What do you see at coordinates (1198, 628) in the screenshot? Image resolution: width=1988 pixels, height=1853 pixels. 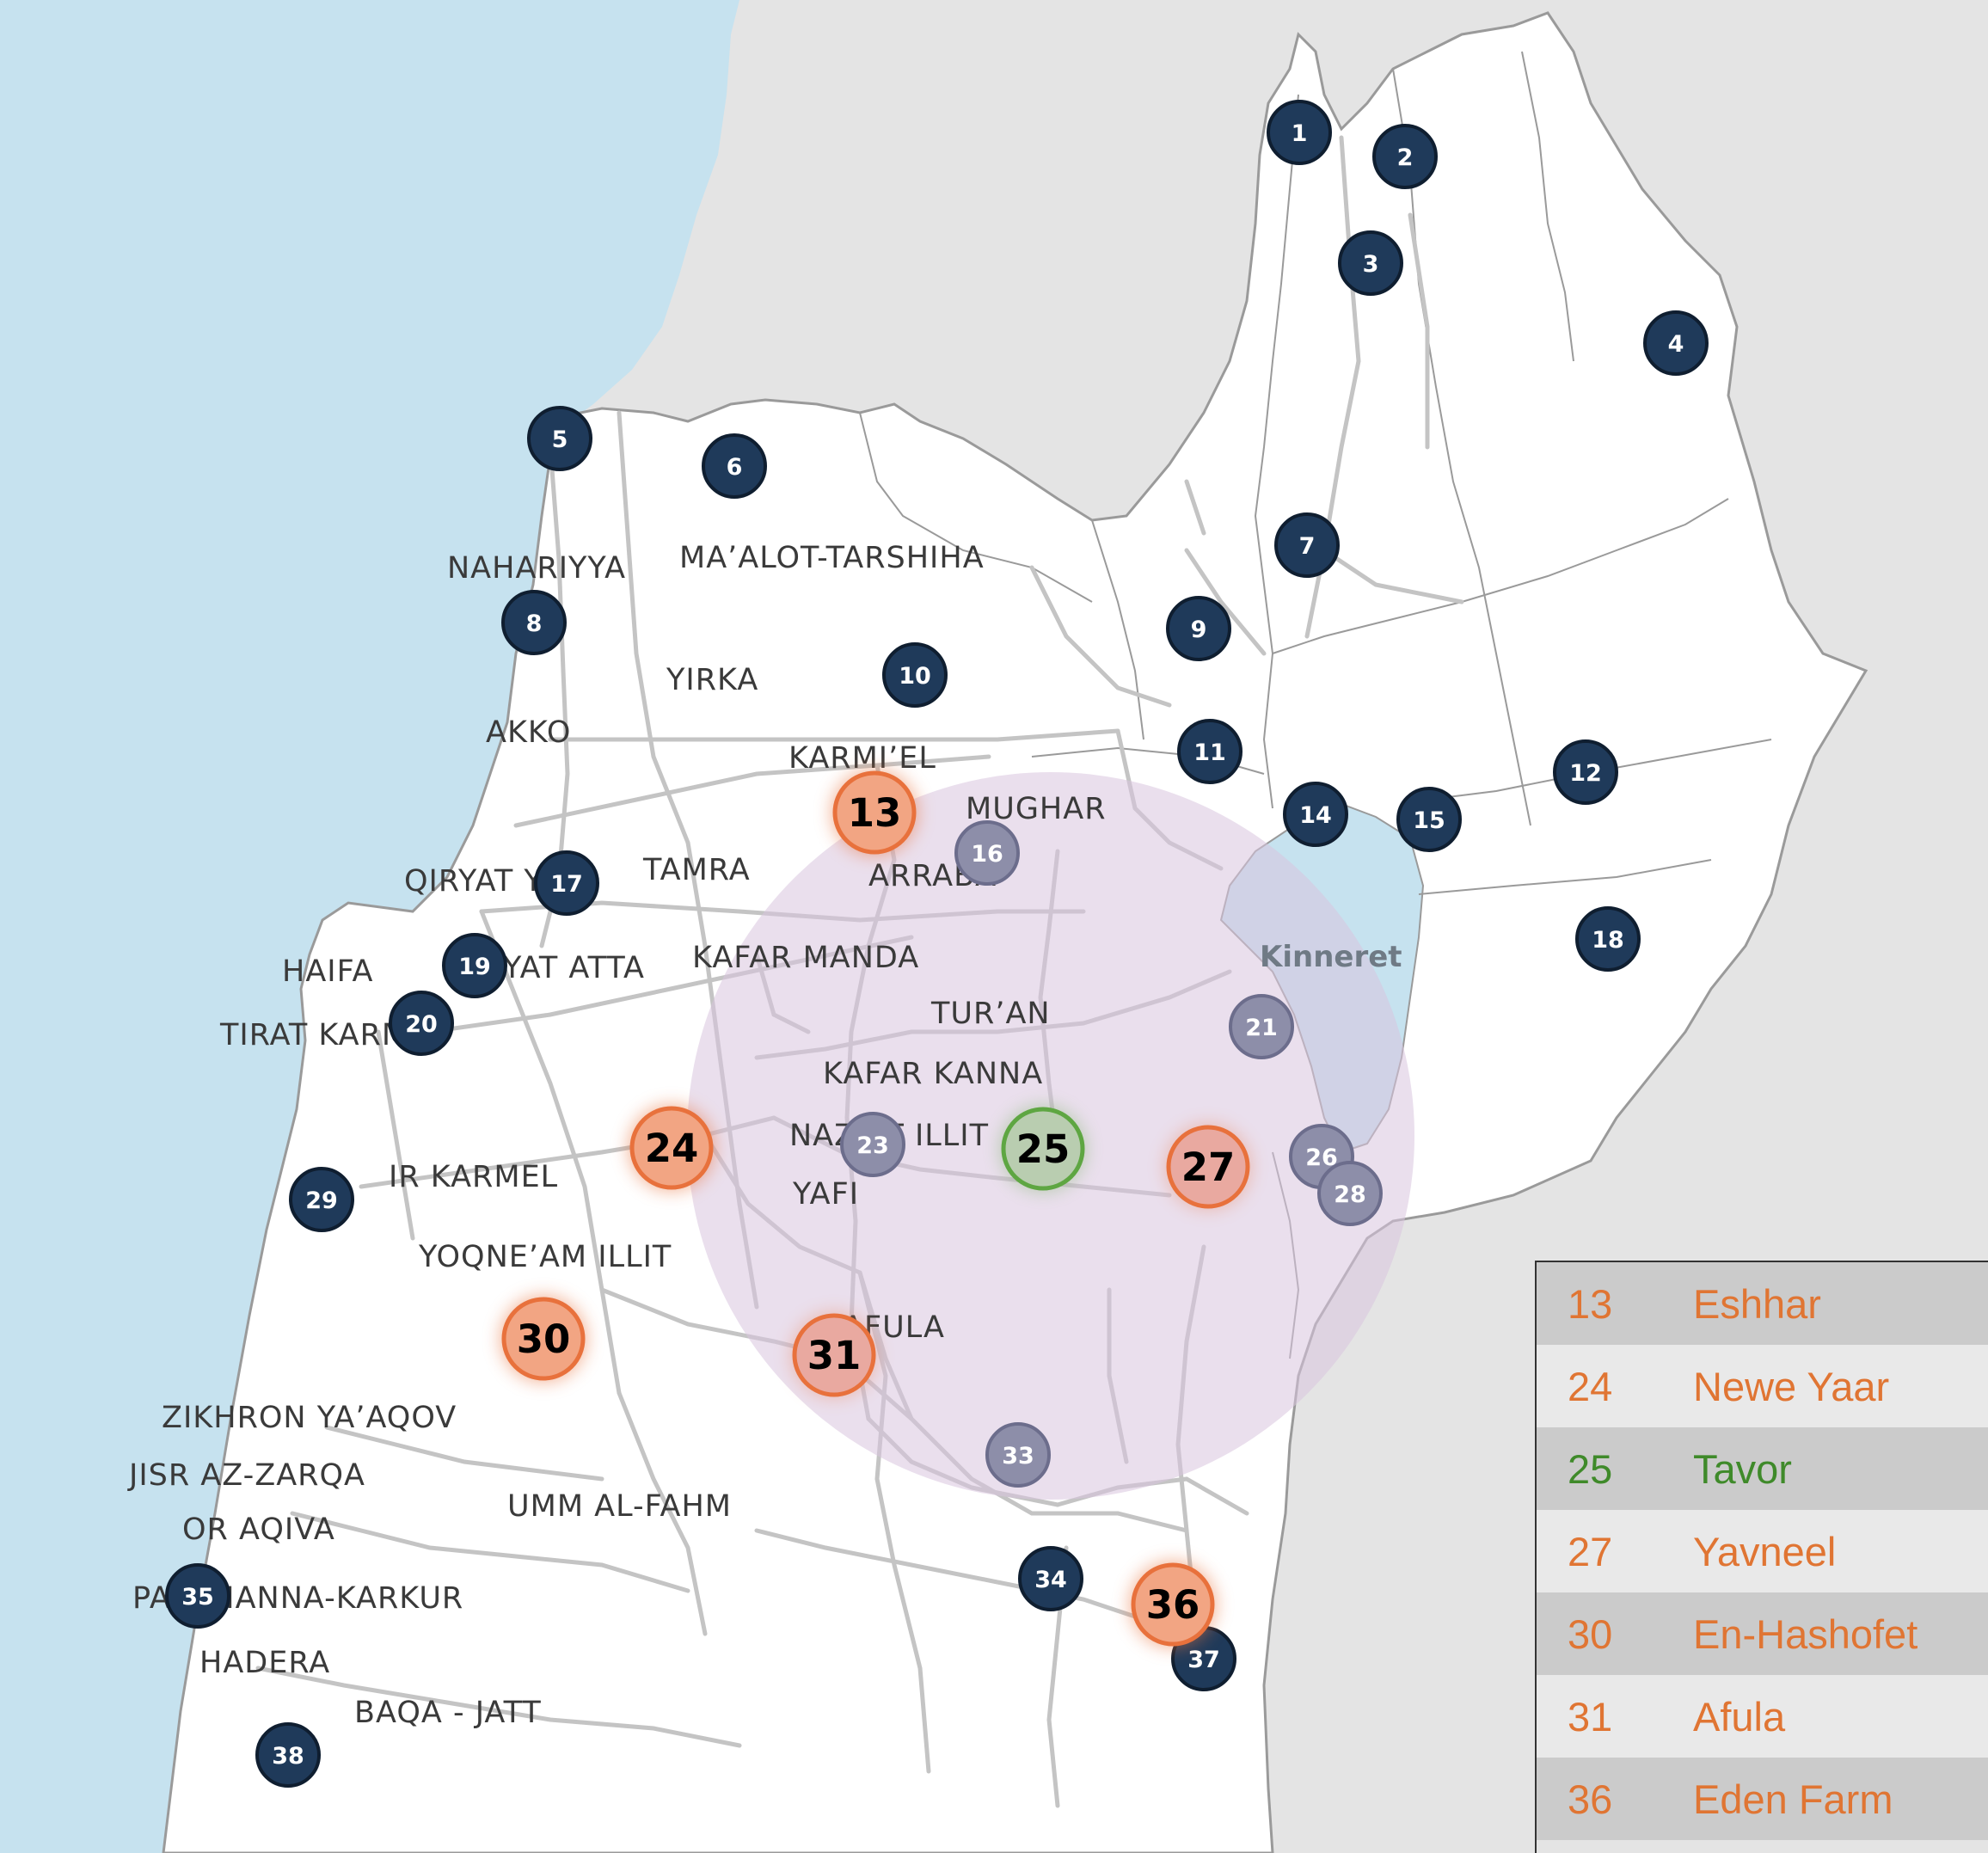 I see `site-marker-9: 9` at bounding box center [1198, 628].